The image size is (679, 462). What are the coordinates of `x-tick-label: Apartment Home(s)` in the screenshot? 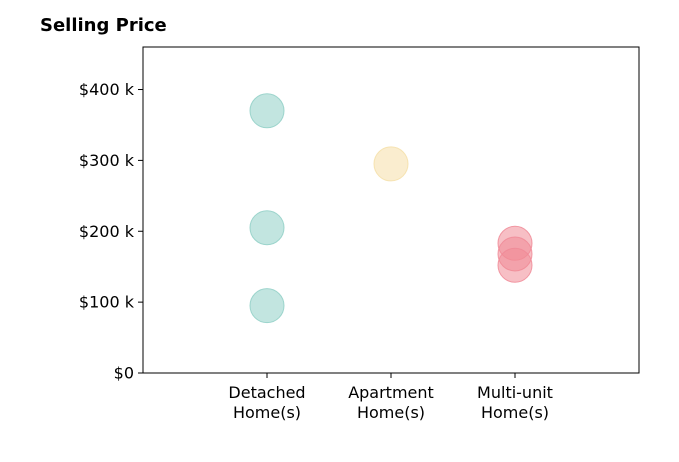 It's located at (391, 402).